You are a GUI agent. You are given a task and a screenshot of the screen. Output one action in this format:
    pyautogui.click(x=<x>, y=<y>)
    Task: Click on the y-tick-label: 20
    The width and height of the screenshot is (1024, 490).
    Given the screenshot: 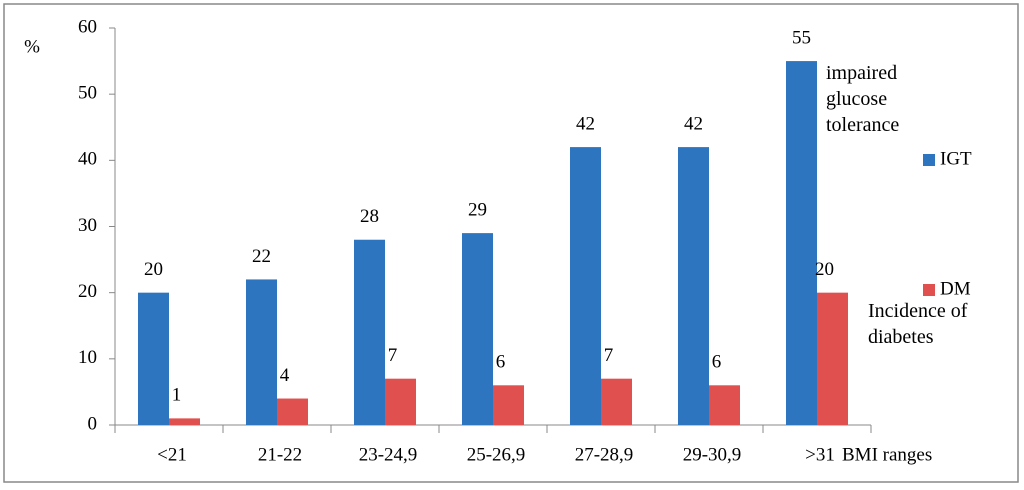 What is the action you would take?
    pyautogui.click(x=87, y=291)
    